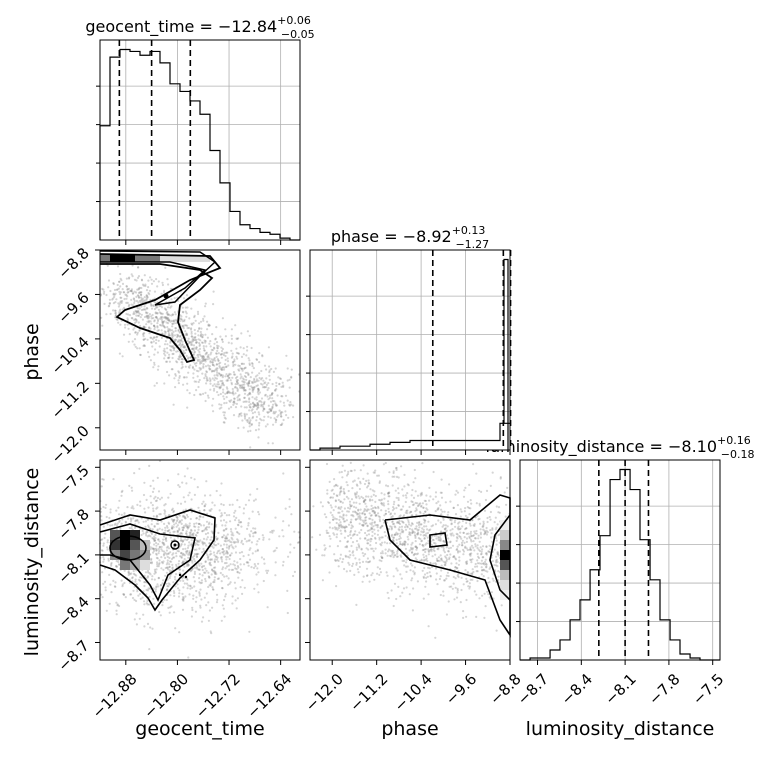 This screenshot has width=760, height=760. I want to click on panel-frame, so click(410, 350).